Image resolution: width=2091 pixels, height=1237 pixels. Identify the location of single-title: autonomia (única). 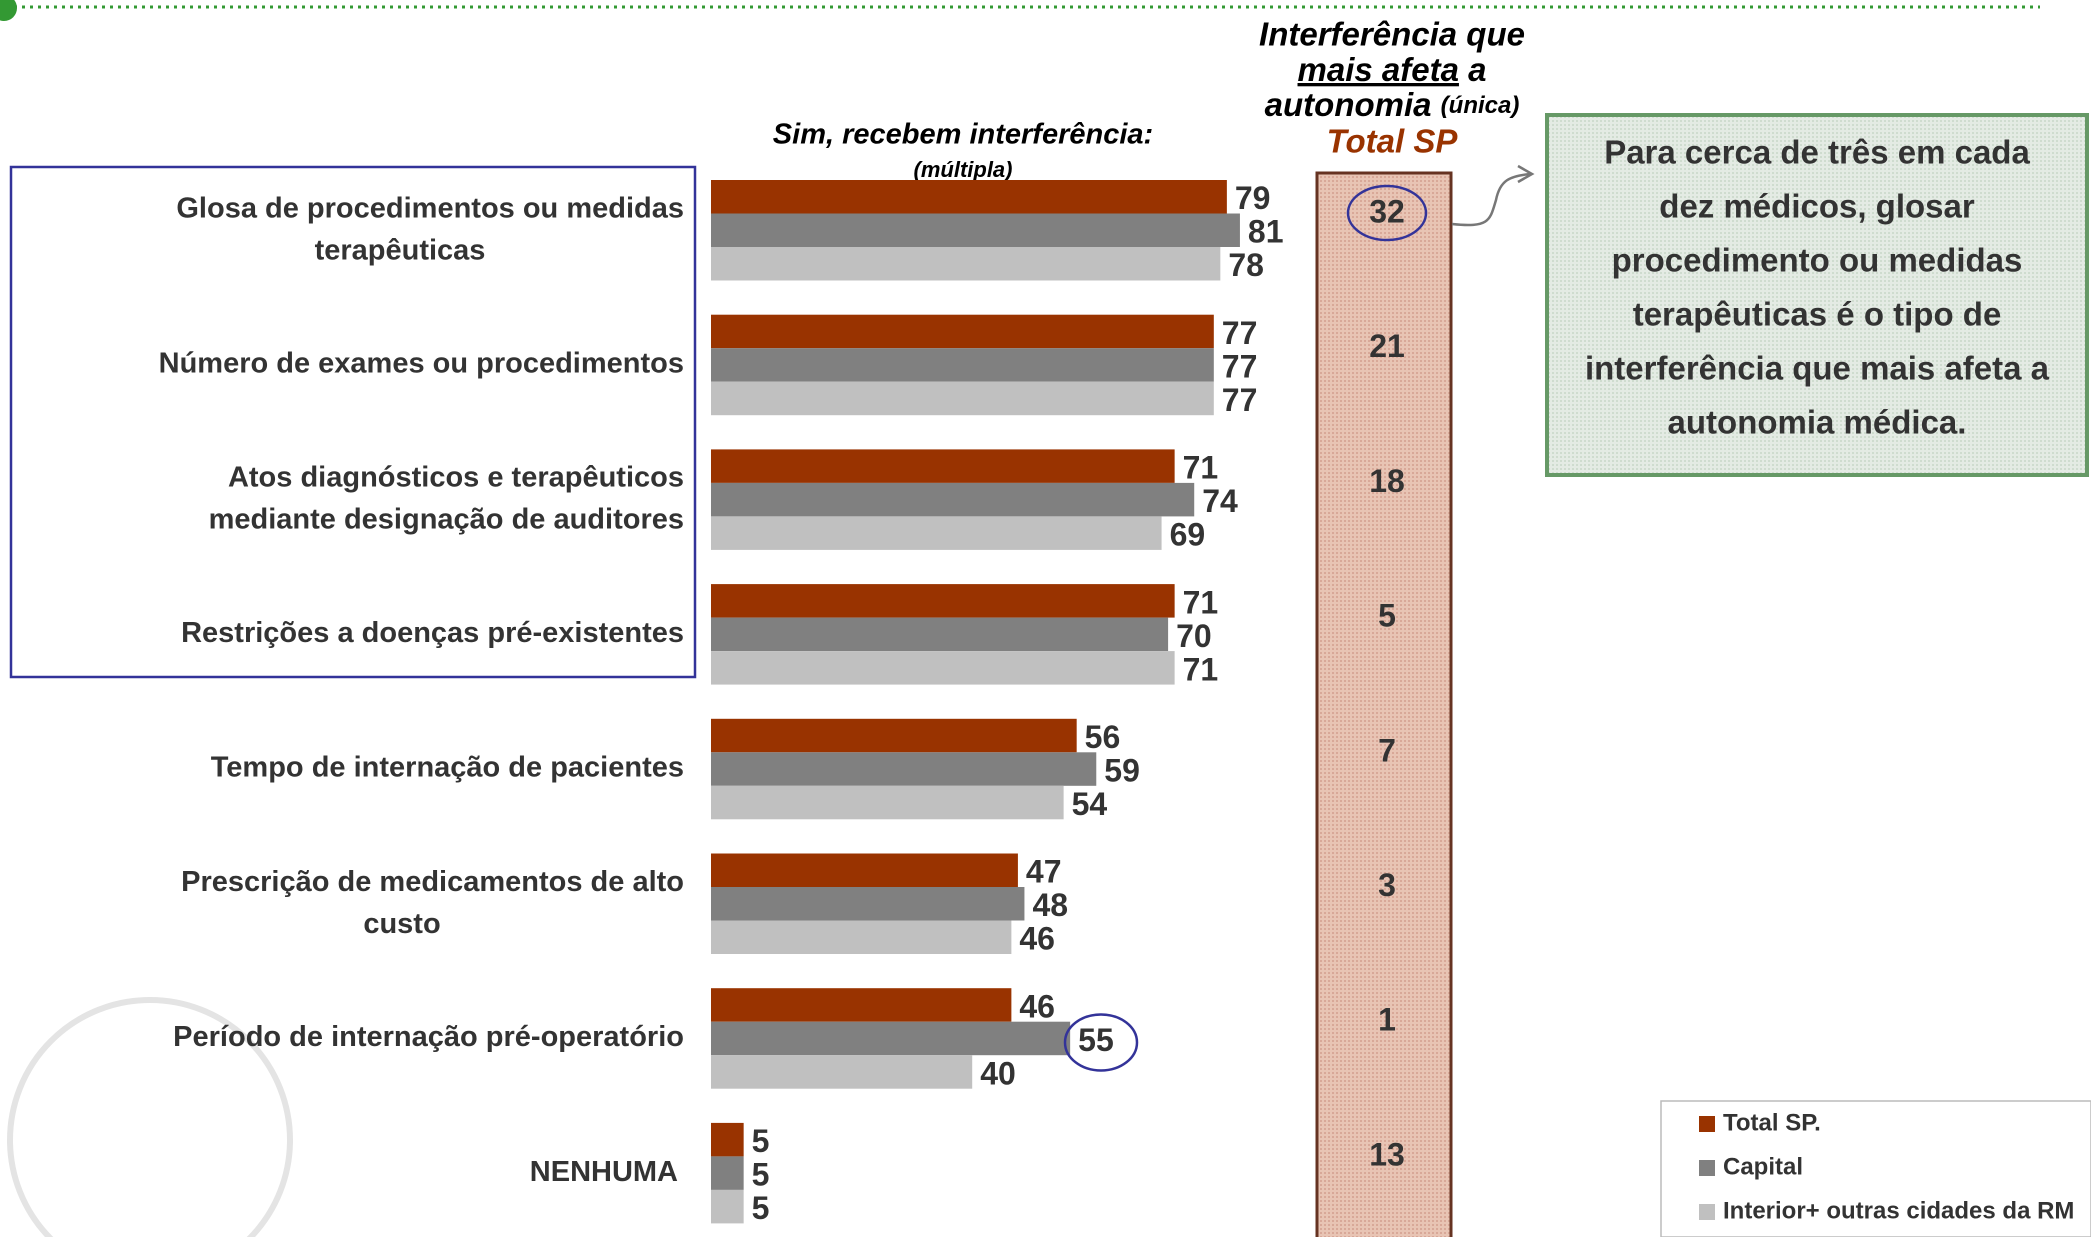
(1392, 104).